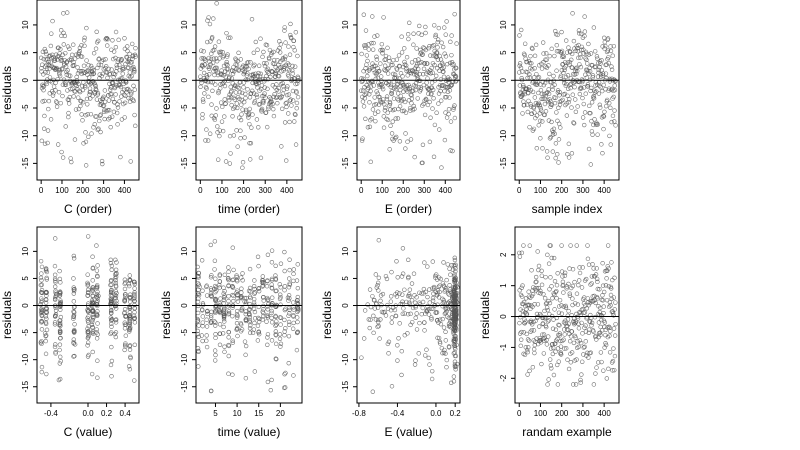  Describe the element at coordinates (604, 190) in the screenshot. I see `x-tick-label: 400` at that location.